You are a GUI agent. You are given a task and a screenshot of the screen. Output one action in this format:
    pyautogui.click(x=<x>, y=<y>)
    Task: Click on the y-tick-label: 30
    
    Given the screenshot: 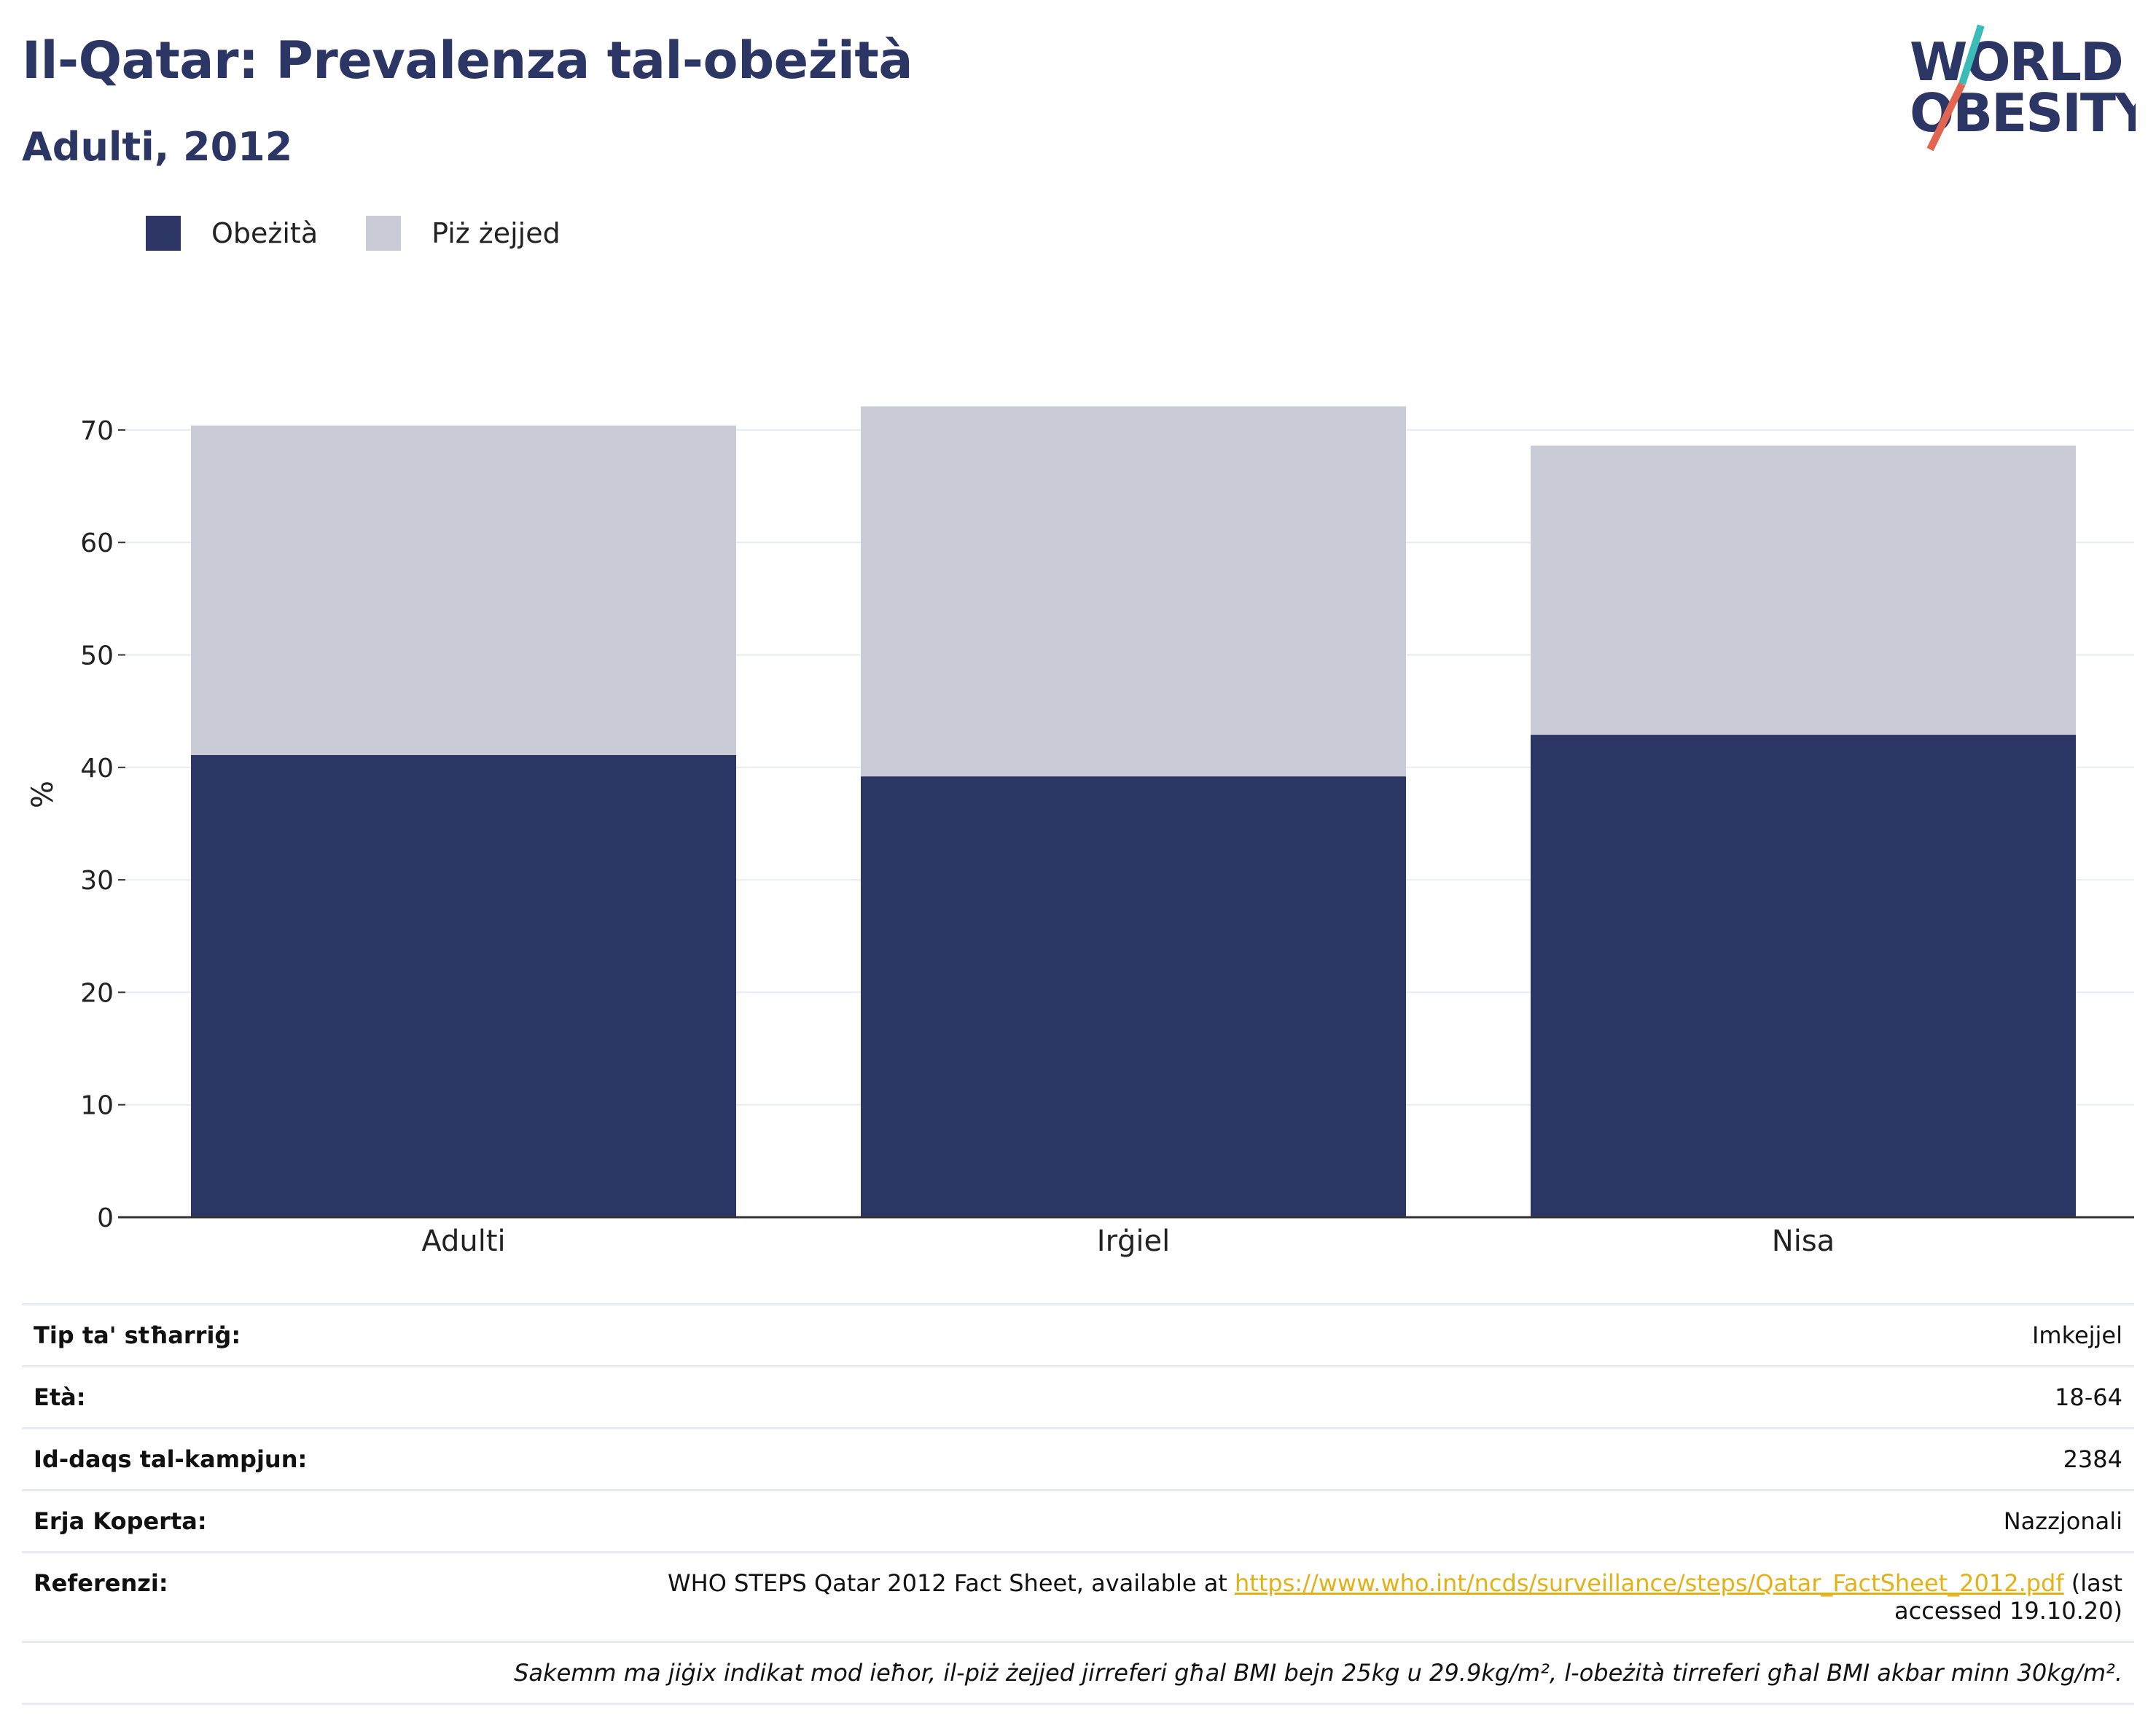 What is the action you would take?
    pyautogui.click(x=97, y=881)
    